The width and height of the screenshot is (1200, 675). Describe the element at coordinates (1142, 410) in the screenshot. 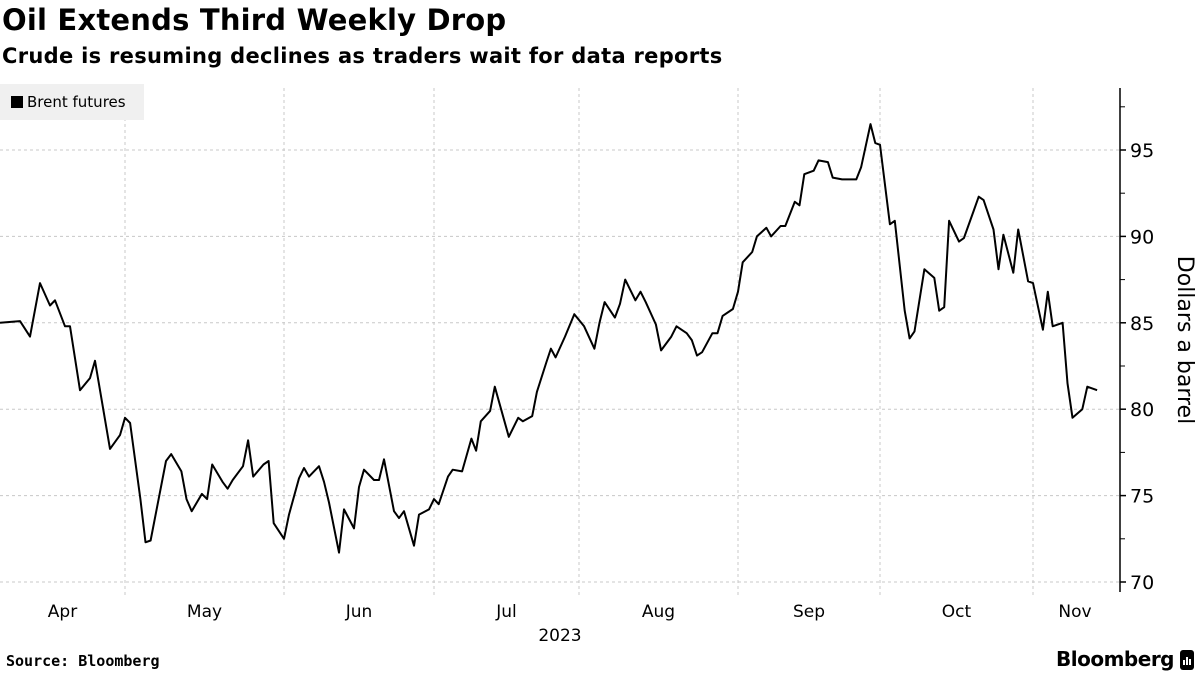

I see `y-tick-label: 80` at that location.